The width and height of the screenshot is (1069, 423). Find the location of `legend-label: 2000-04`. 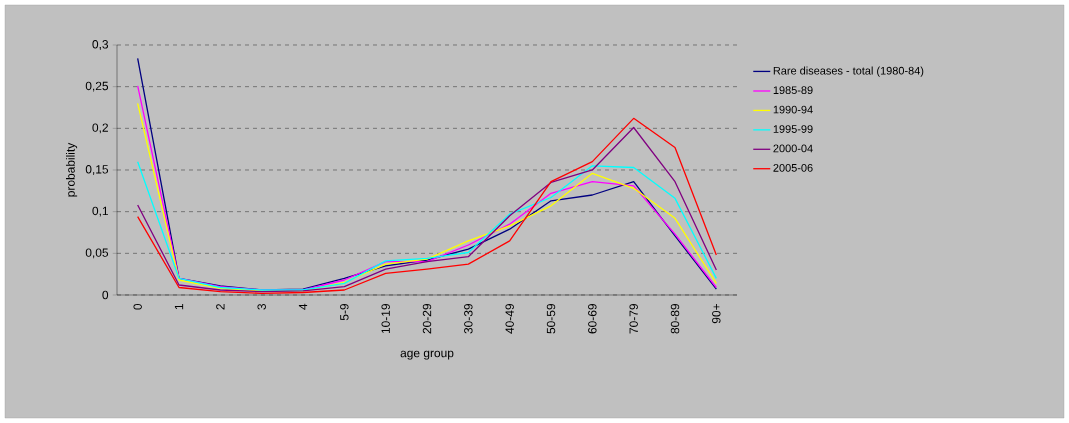

legend-label: 2000-04 is located at coordinates (793, 148).